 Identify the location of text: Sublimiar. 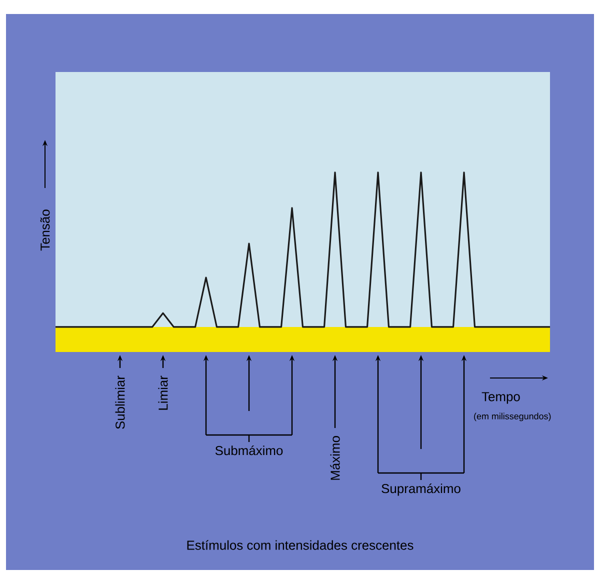
(120, 402).